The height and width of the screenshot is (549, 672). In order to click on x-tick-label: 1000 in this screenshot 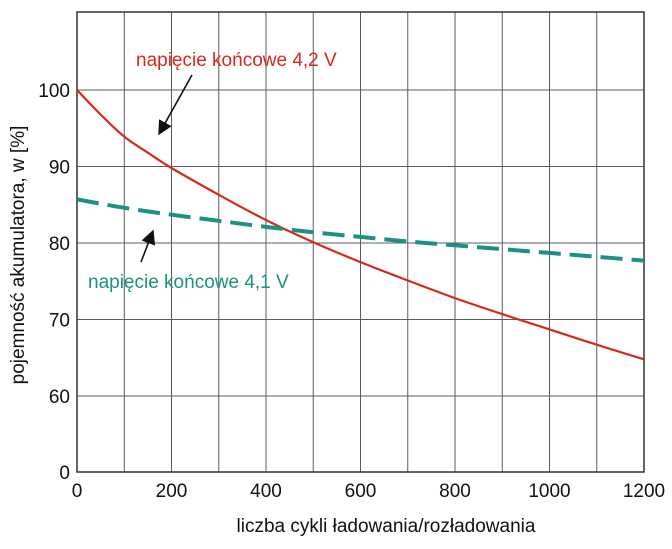, I will do `click(549, 491)`.